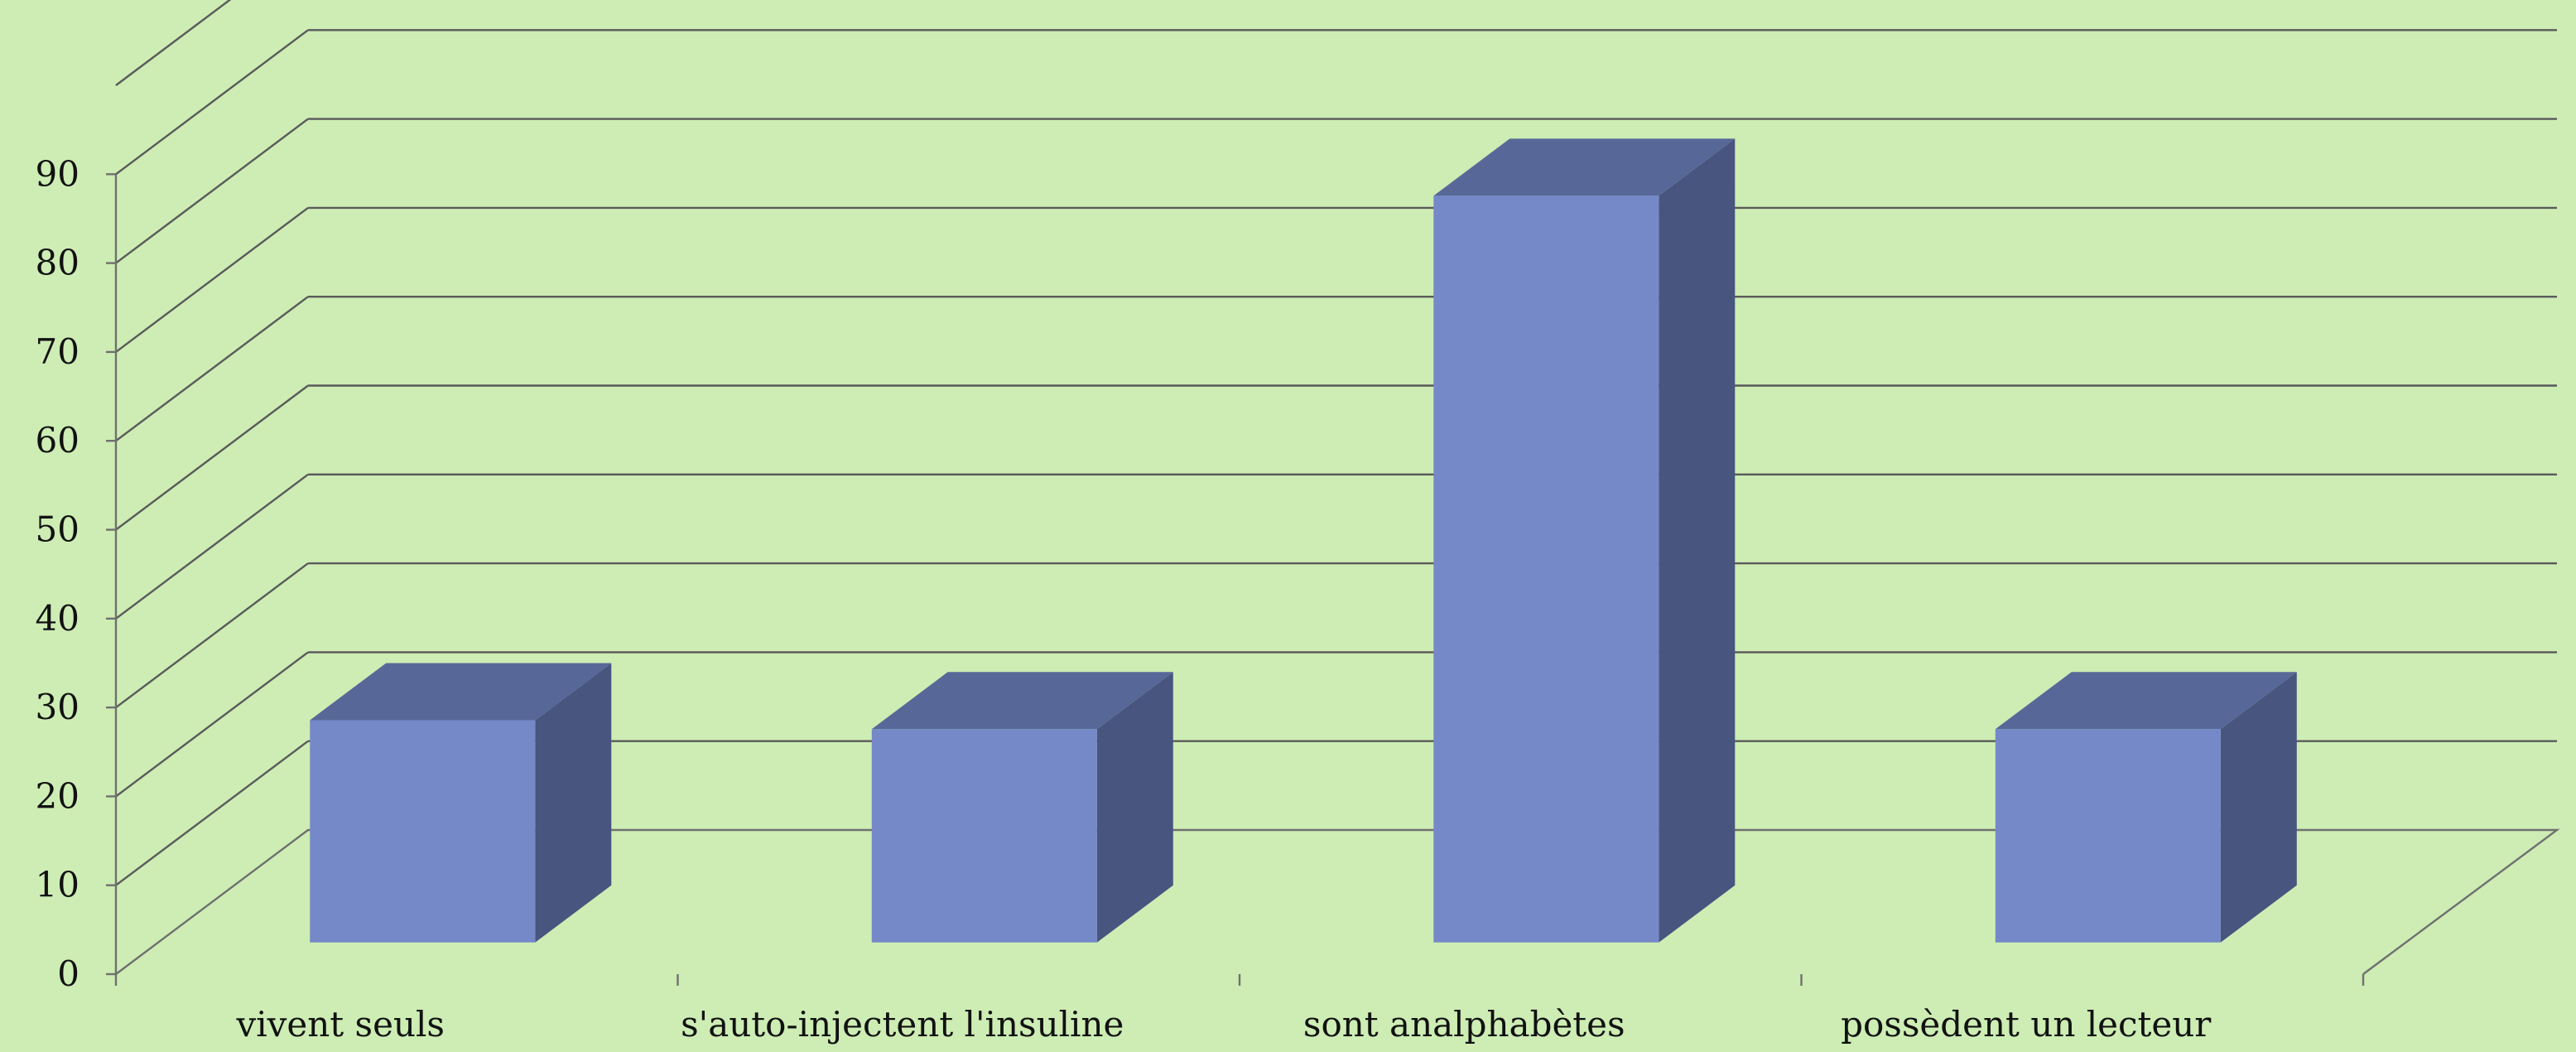 The image size is (2576, 1052). I want to click on y-tick-label: 10, so click(57, 885).